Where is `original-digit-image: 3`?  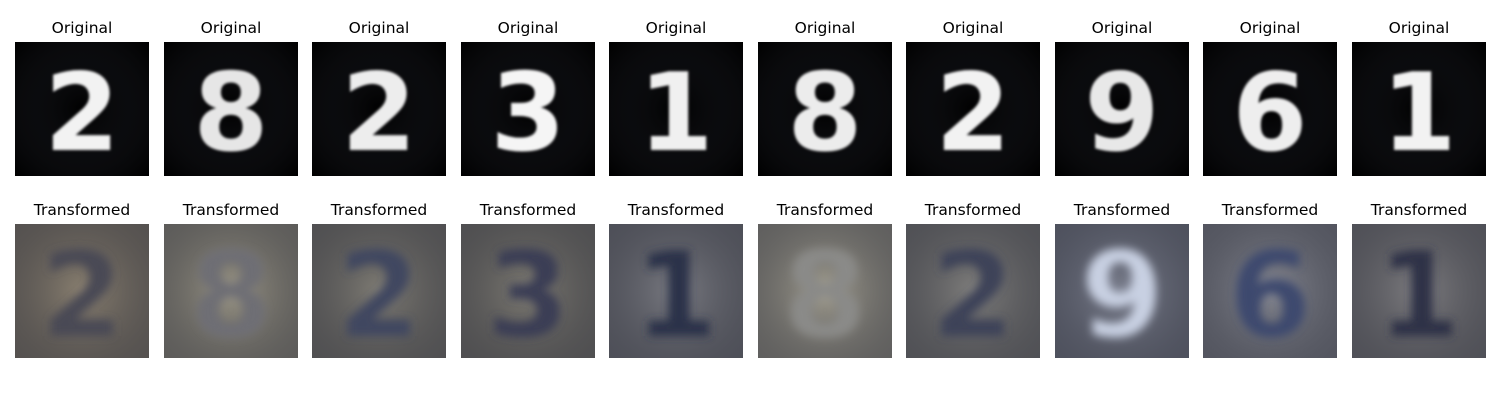
original-digit-image: 3 is located at coordinates (528, 109).